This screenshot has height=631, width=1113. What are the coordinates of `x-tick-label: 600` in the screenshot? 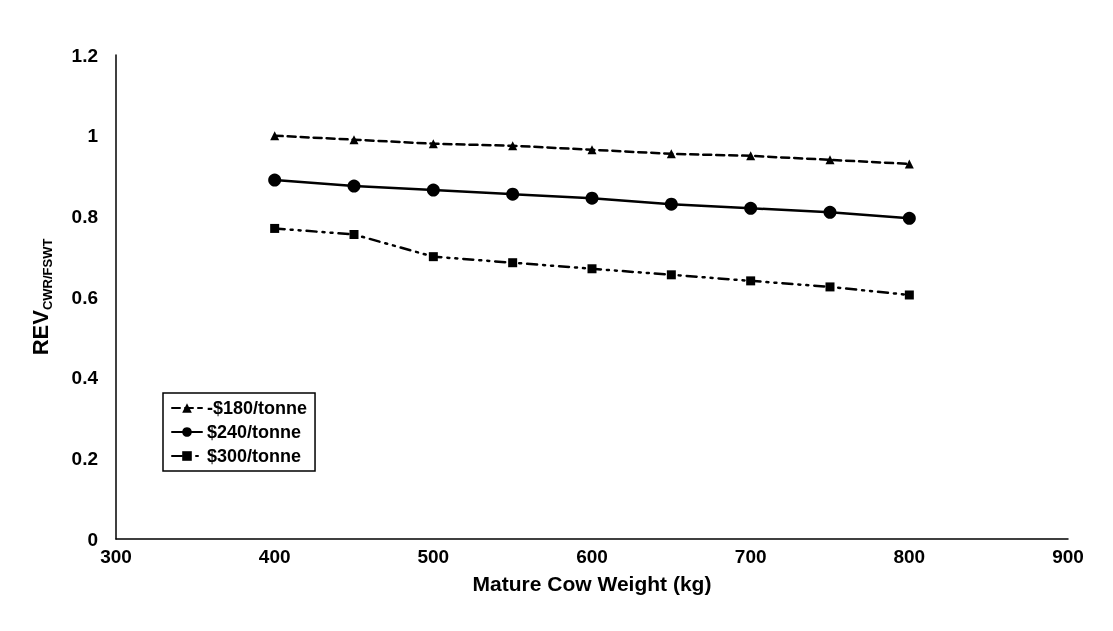 It's located at (592, 556).